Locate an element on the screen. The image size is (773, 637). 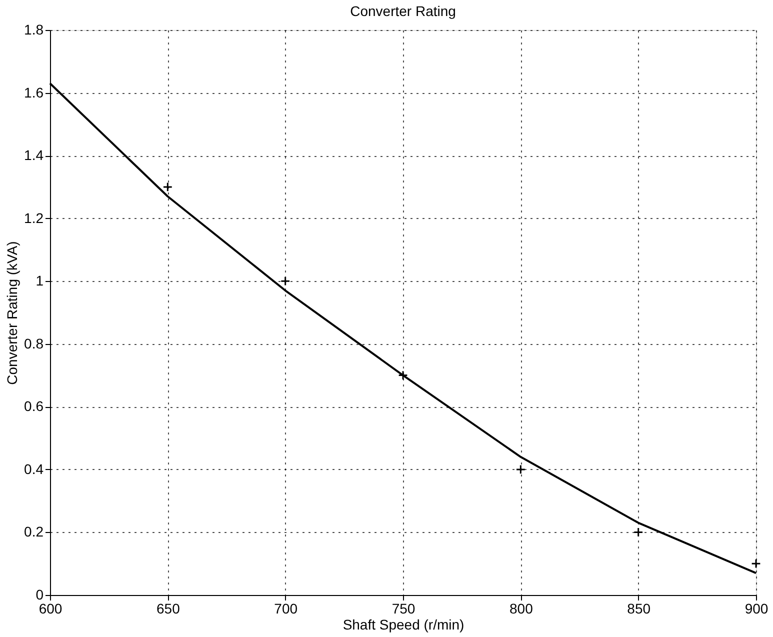
x-tick-label: 600 is located at coordinates (50, 608).